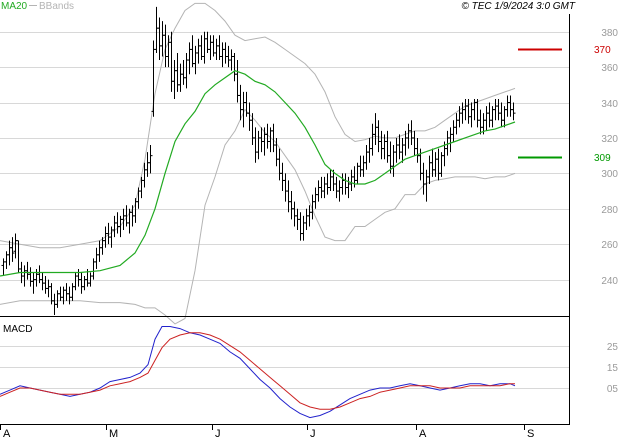  What do you see at coordinates (609, 68) in the screenshot?
I see `price-tick-label: 360` at bounding box center [609, 68].